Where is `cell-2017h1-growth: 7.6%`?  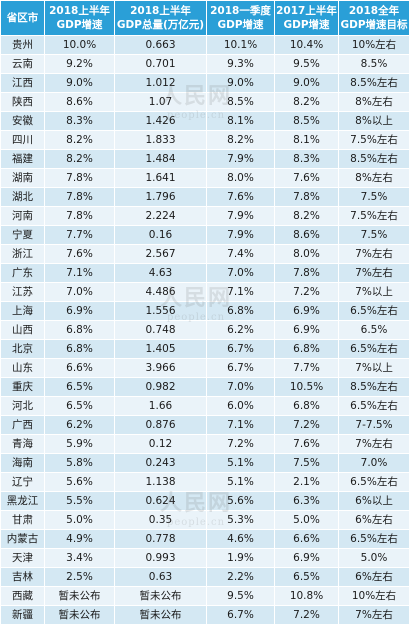 cell-2017h1-growth: 7.6% is located at coordinates (307, 178).